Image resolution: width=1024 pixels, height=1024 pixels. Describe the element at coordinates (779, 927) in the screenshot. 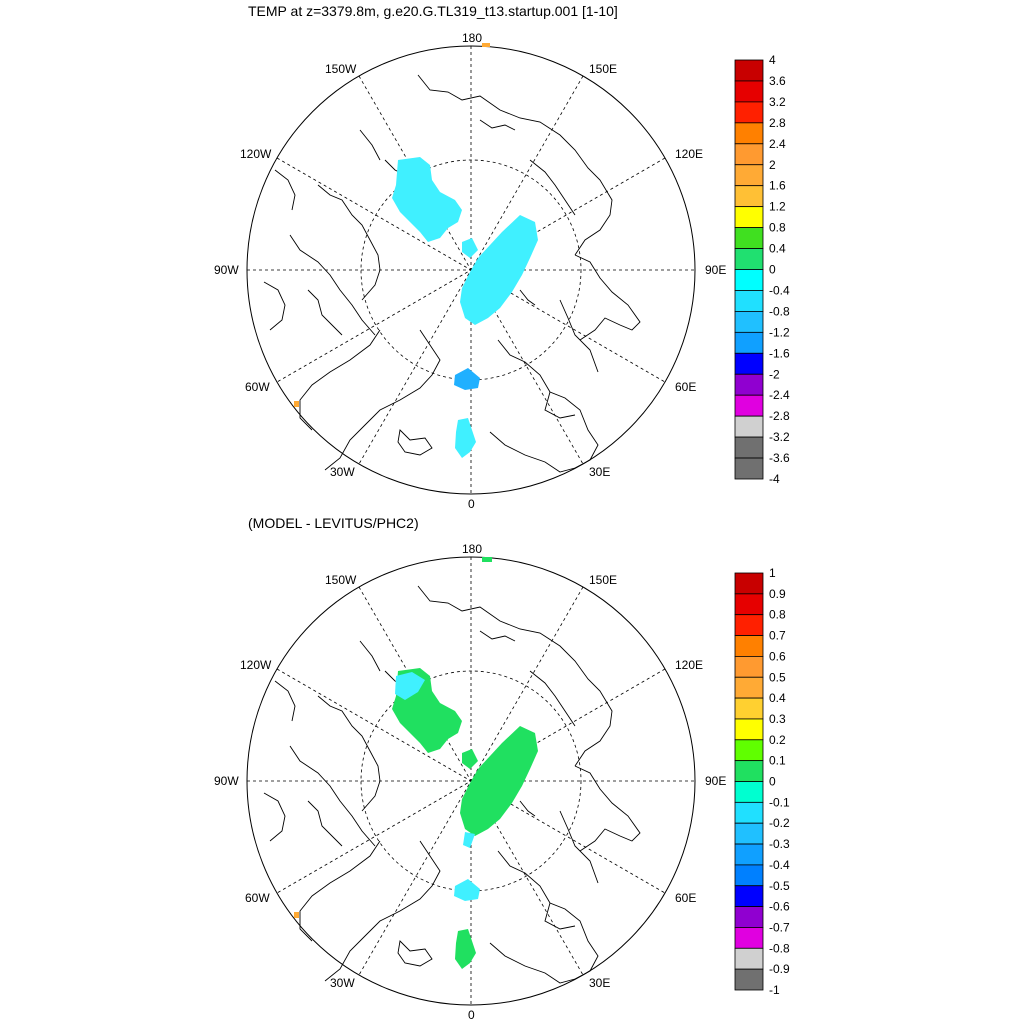

I see `bottom-colorbar-label: -0.7` at that location.